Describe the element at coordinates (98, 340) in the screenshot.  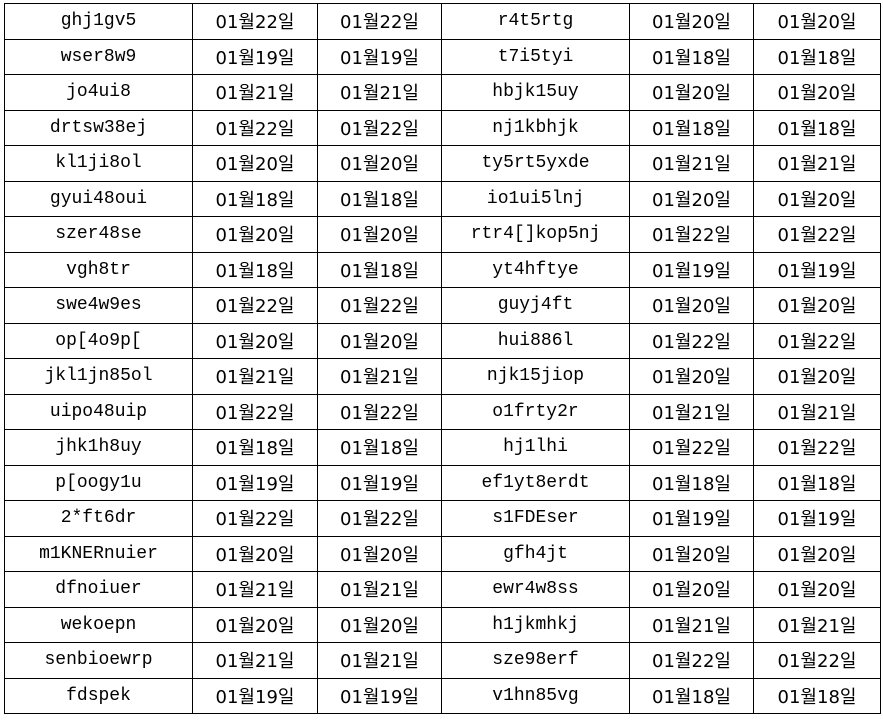
I see `code-cell: op[4o9p[` at that location.